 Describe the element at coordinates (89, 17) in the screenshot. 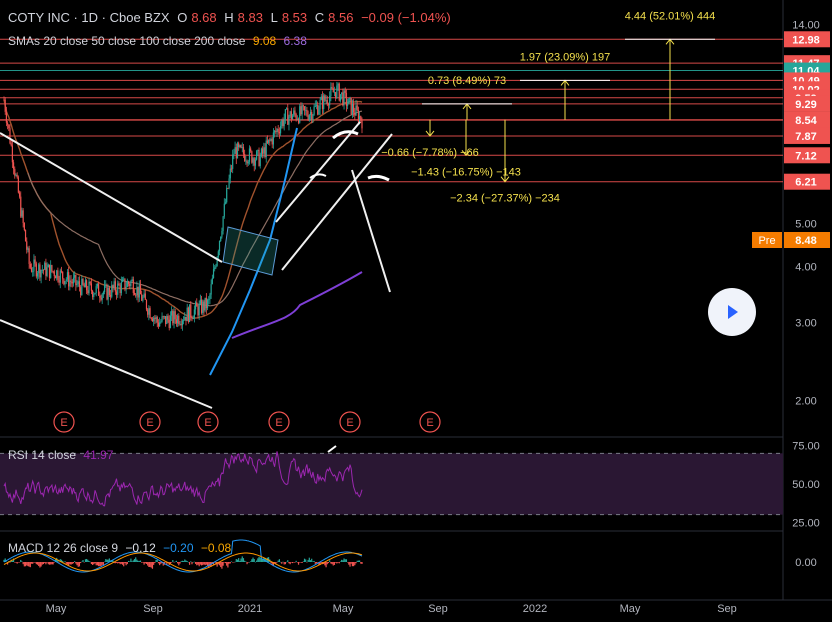

I see `symbol-title: COTY INC · 1D · Cboe BZX` at that location.